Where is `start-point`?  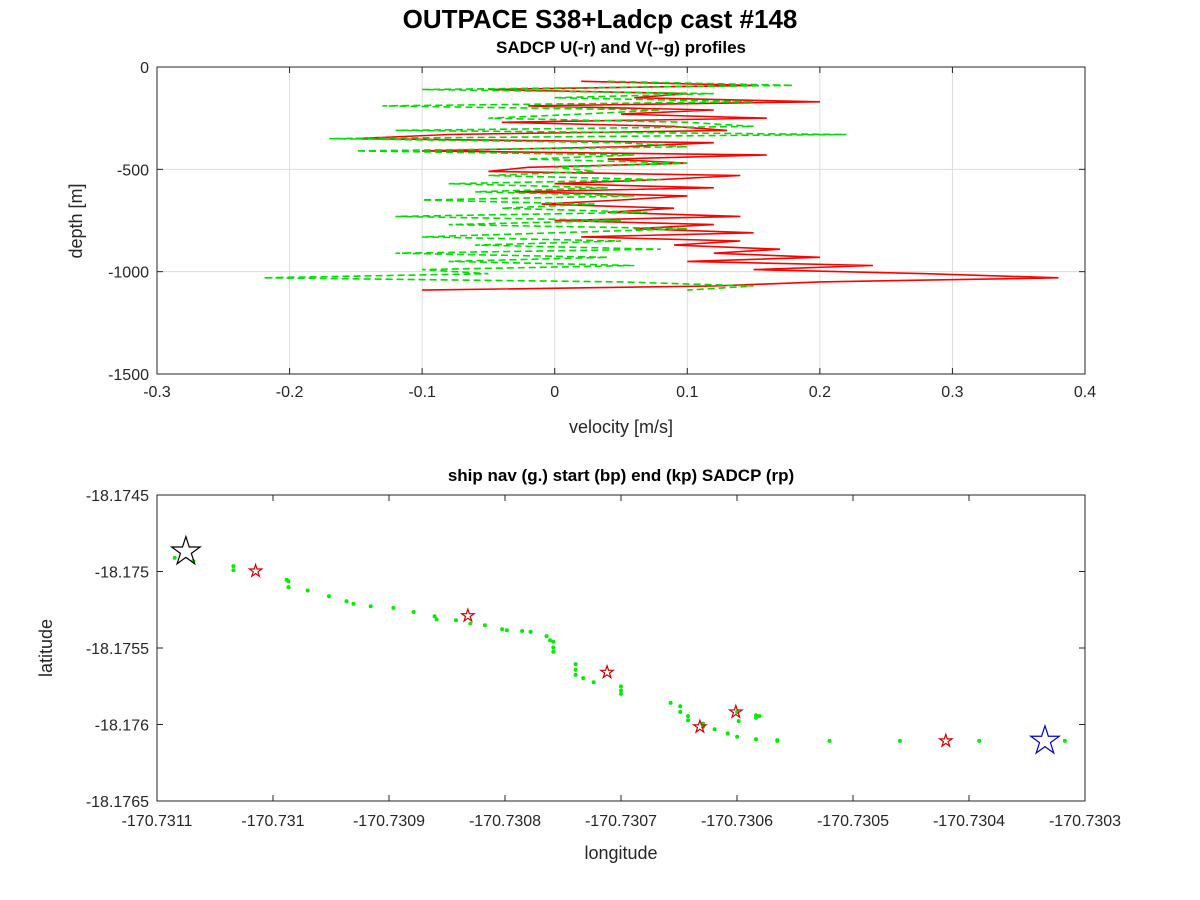
start-point is located at coordinates (1045, 739).